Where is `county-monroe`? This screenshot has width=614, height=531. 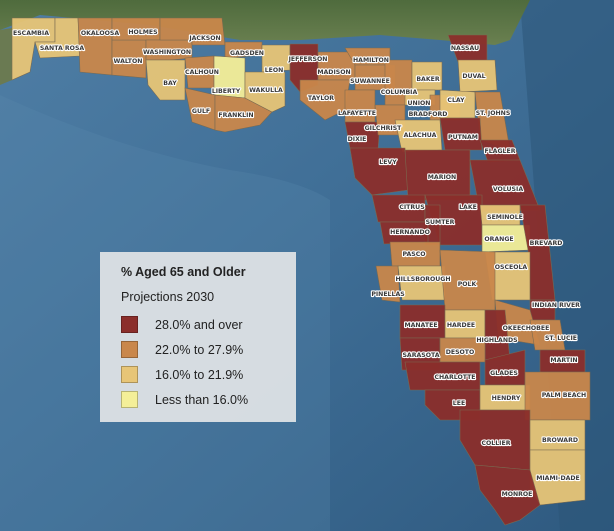 county-monroe is located at coordinates (507, 495).